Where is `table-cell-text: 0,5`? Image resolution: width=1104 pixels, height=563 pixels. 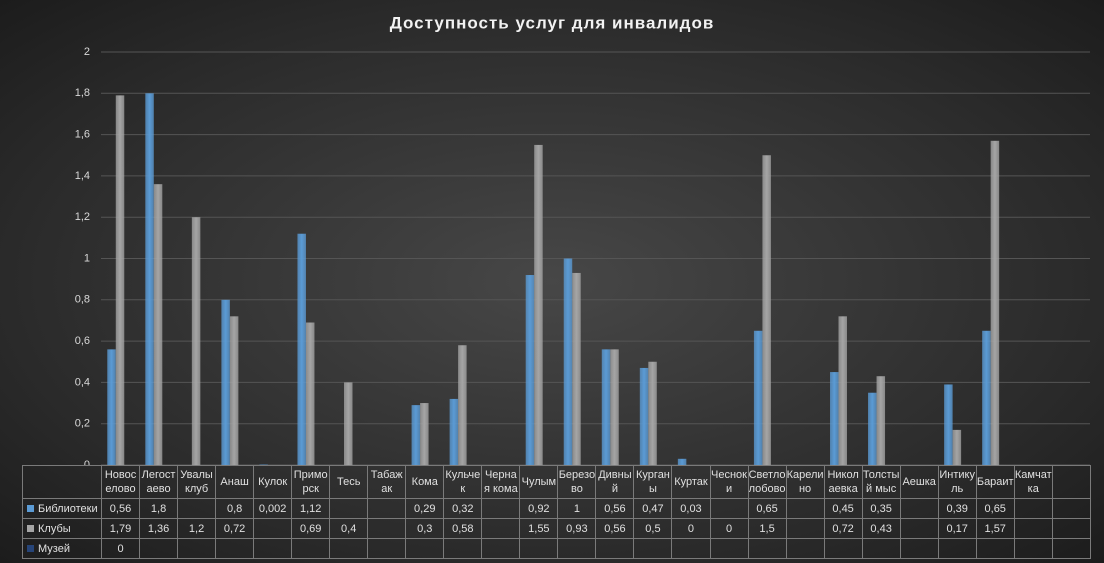
table-cell-text: 0,5 is located at coordinates (653, 528).